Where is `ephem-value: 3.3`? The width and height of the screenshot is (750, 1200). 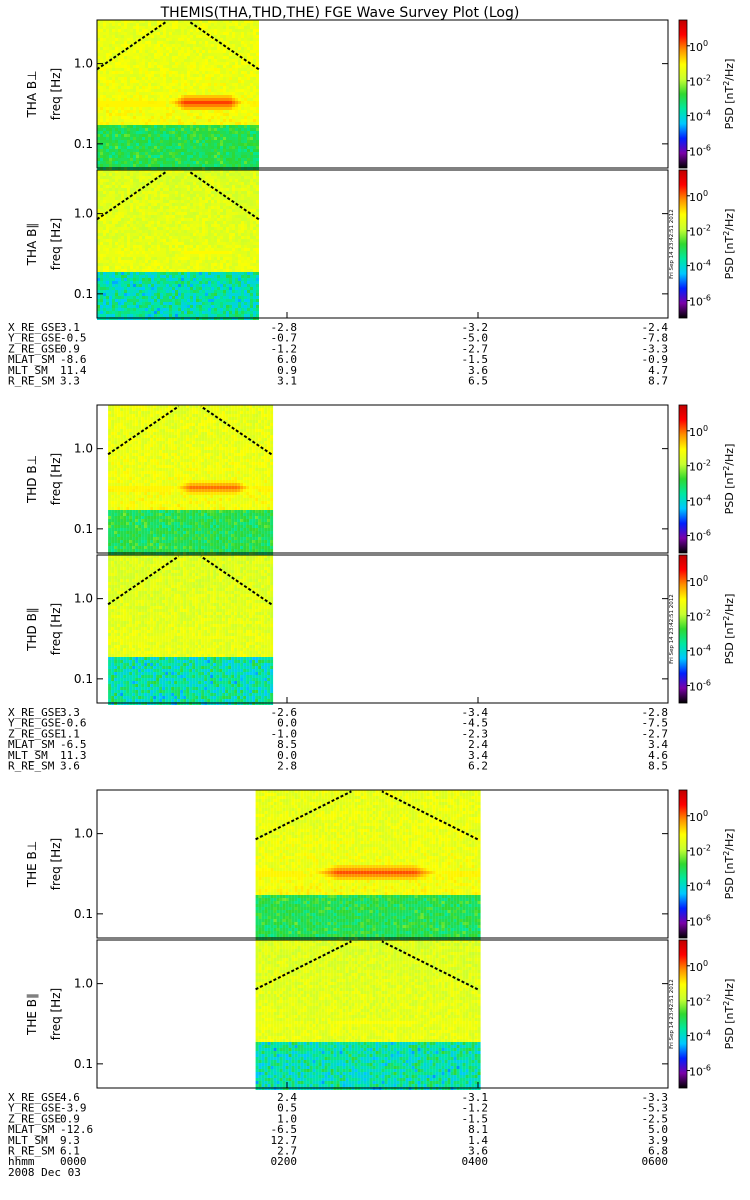
ephem-value: 3.3 is located at coordinates (70, 712).